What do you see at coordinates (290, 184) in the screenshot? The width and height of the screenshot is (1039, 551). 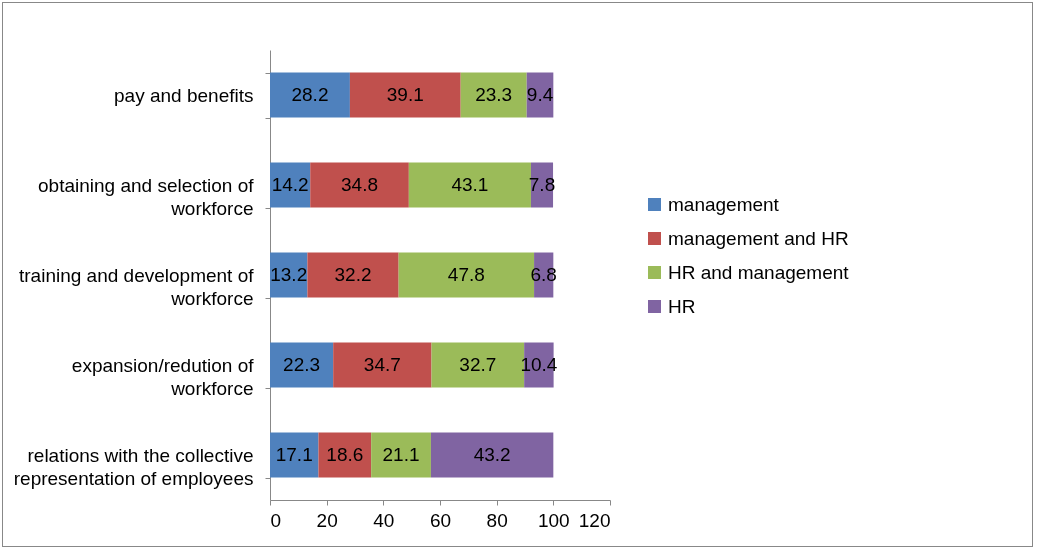 I see `data-label: 14.2` at bounding box center [290, 184].